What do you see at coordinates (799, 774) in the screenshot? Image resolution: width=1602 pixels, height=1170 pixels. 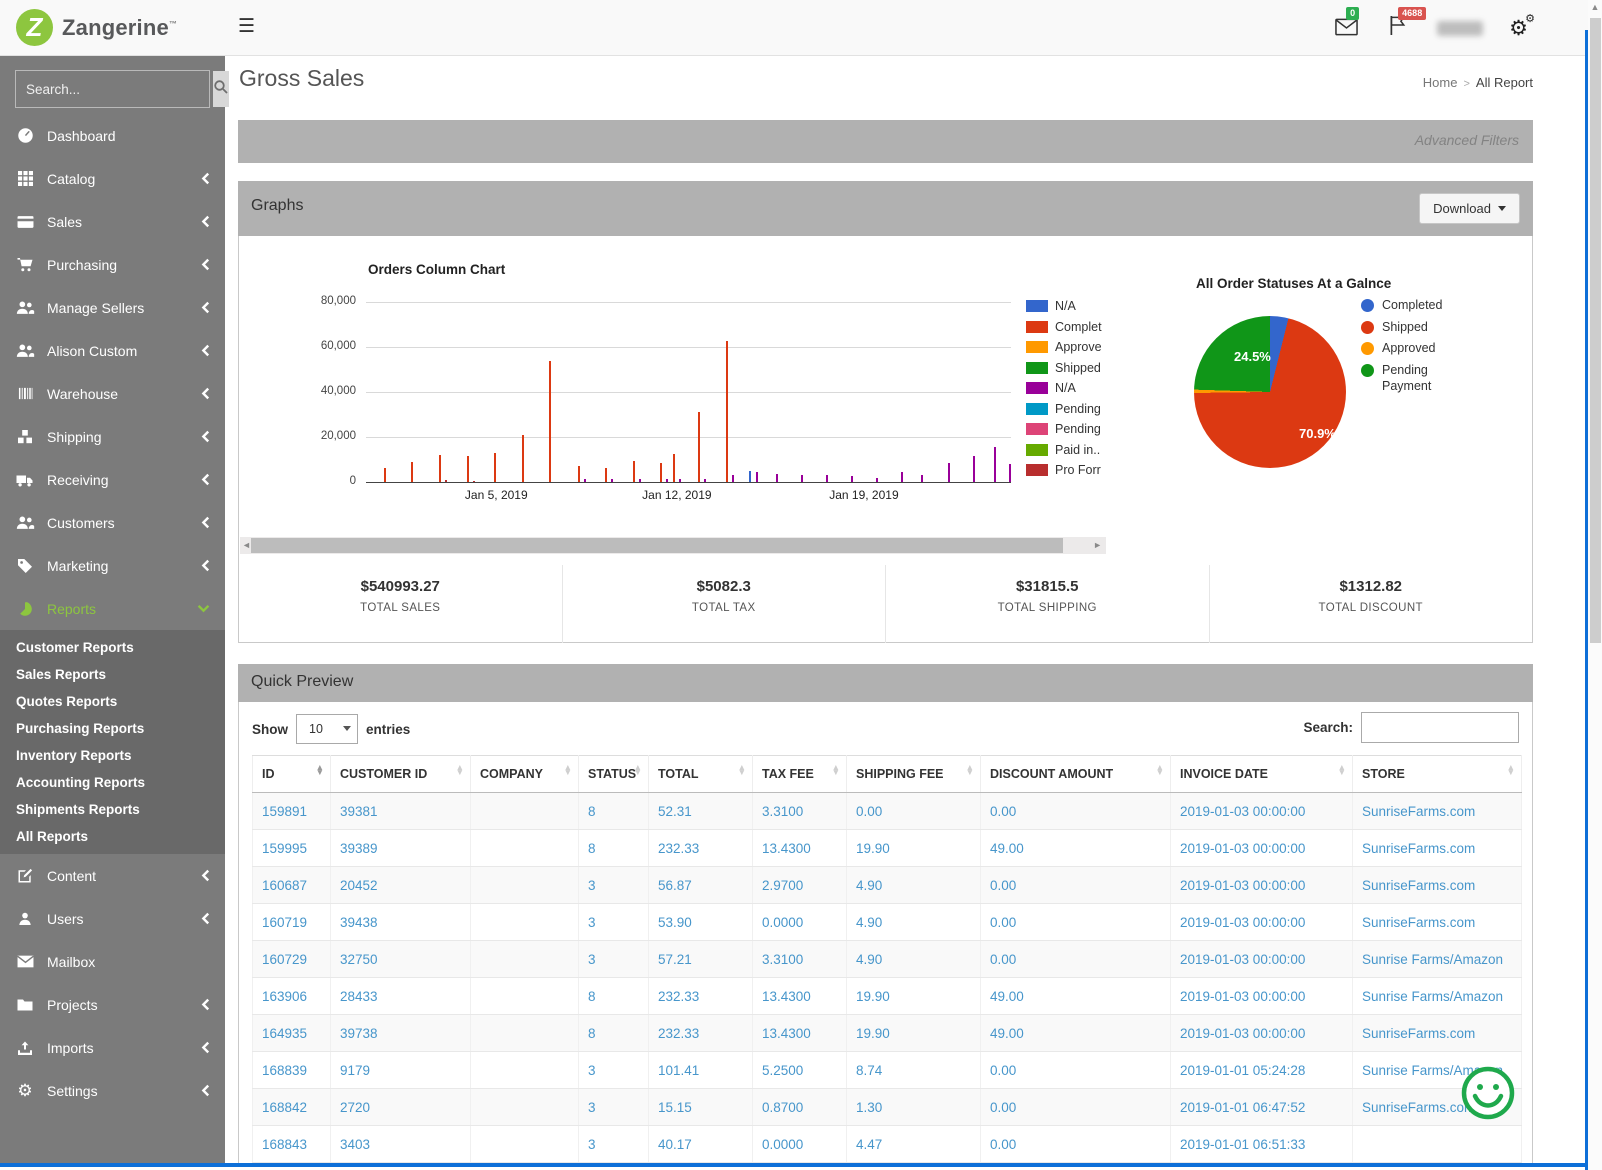 I see `column-header-tax-fee: TAX FEE ▲ ▼` at bounding box center [799, 774].